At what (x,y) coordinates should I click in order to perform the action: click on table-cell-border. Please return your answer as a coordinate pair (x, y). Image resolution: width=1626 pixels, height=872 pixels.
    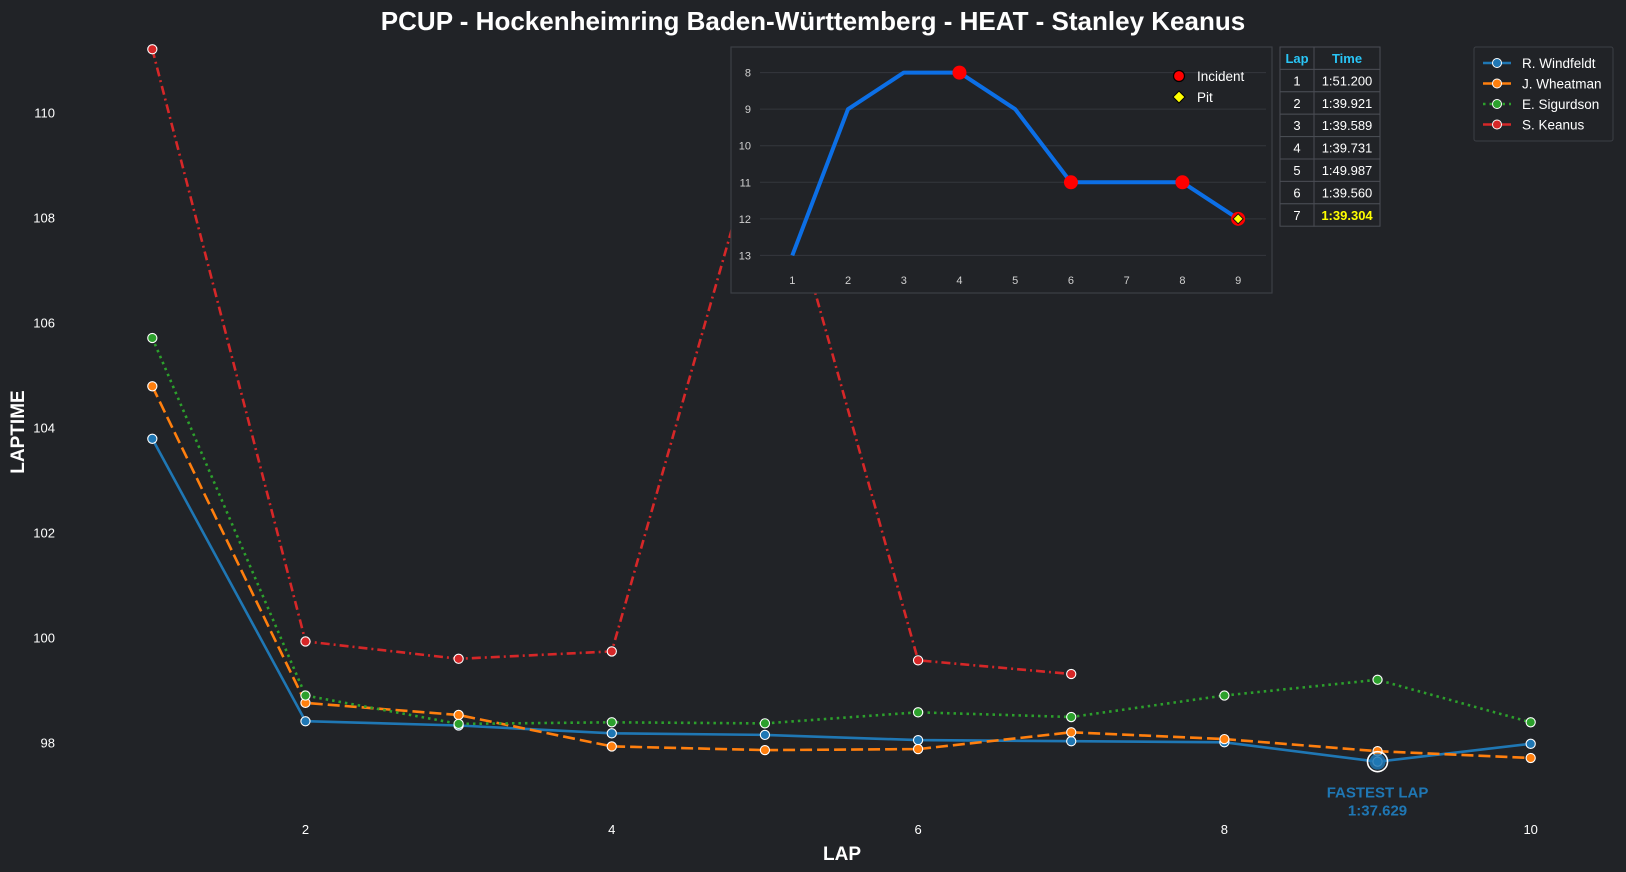
    Looking at the image, I should click on (1347, 215).